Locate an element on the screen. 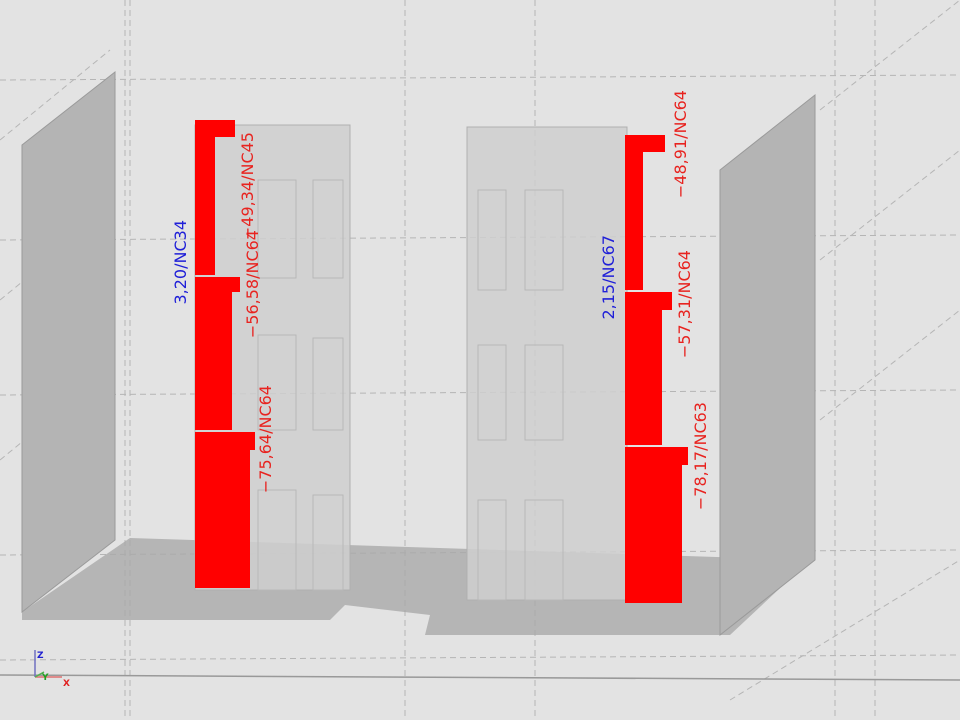 The height and width of the screenshot is (720, 960). right-result-segment-middle is located at coordinates (648, 368).